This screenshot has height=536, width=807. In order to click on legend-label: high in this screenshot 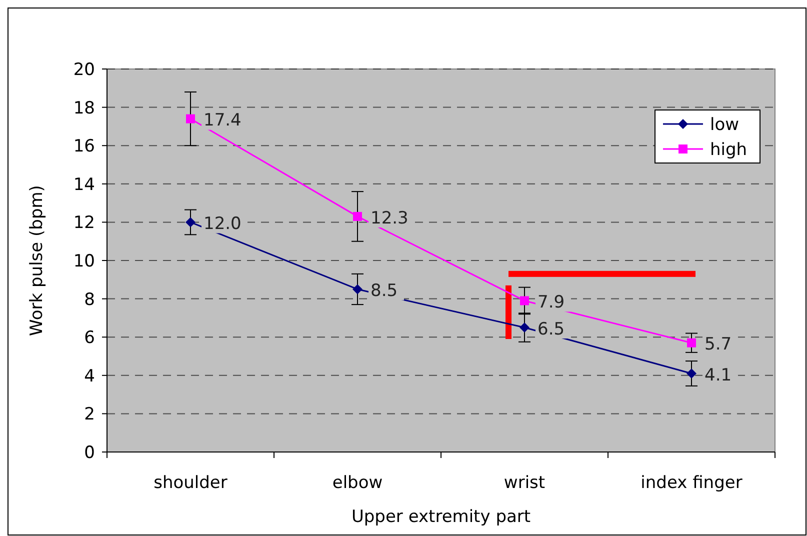, I will do `click(729, 150)`.